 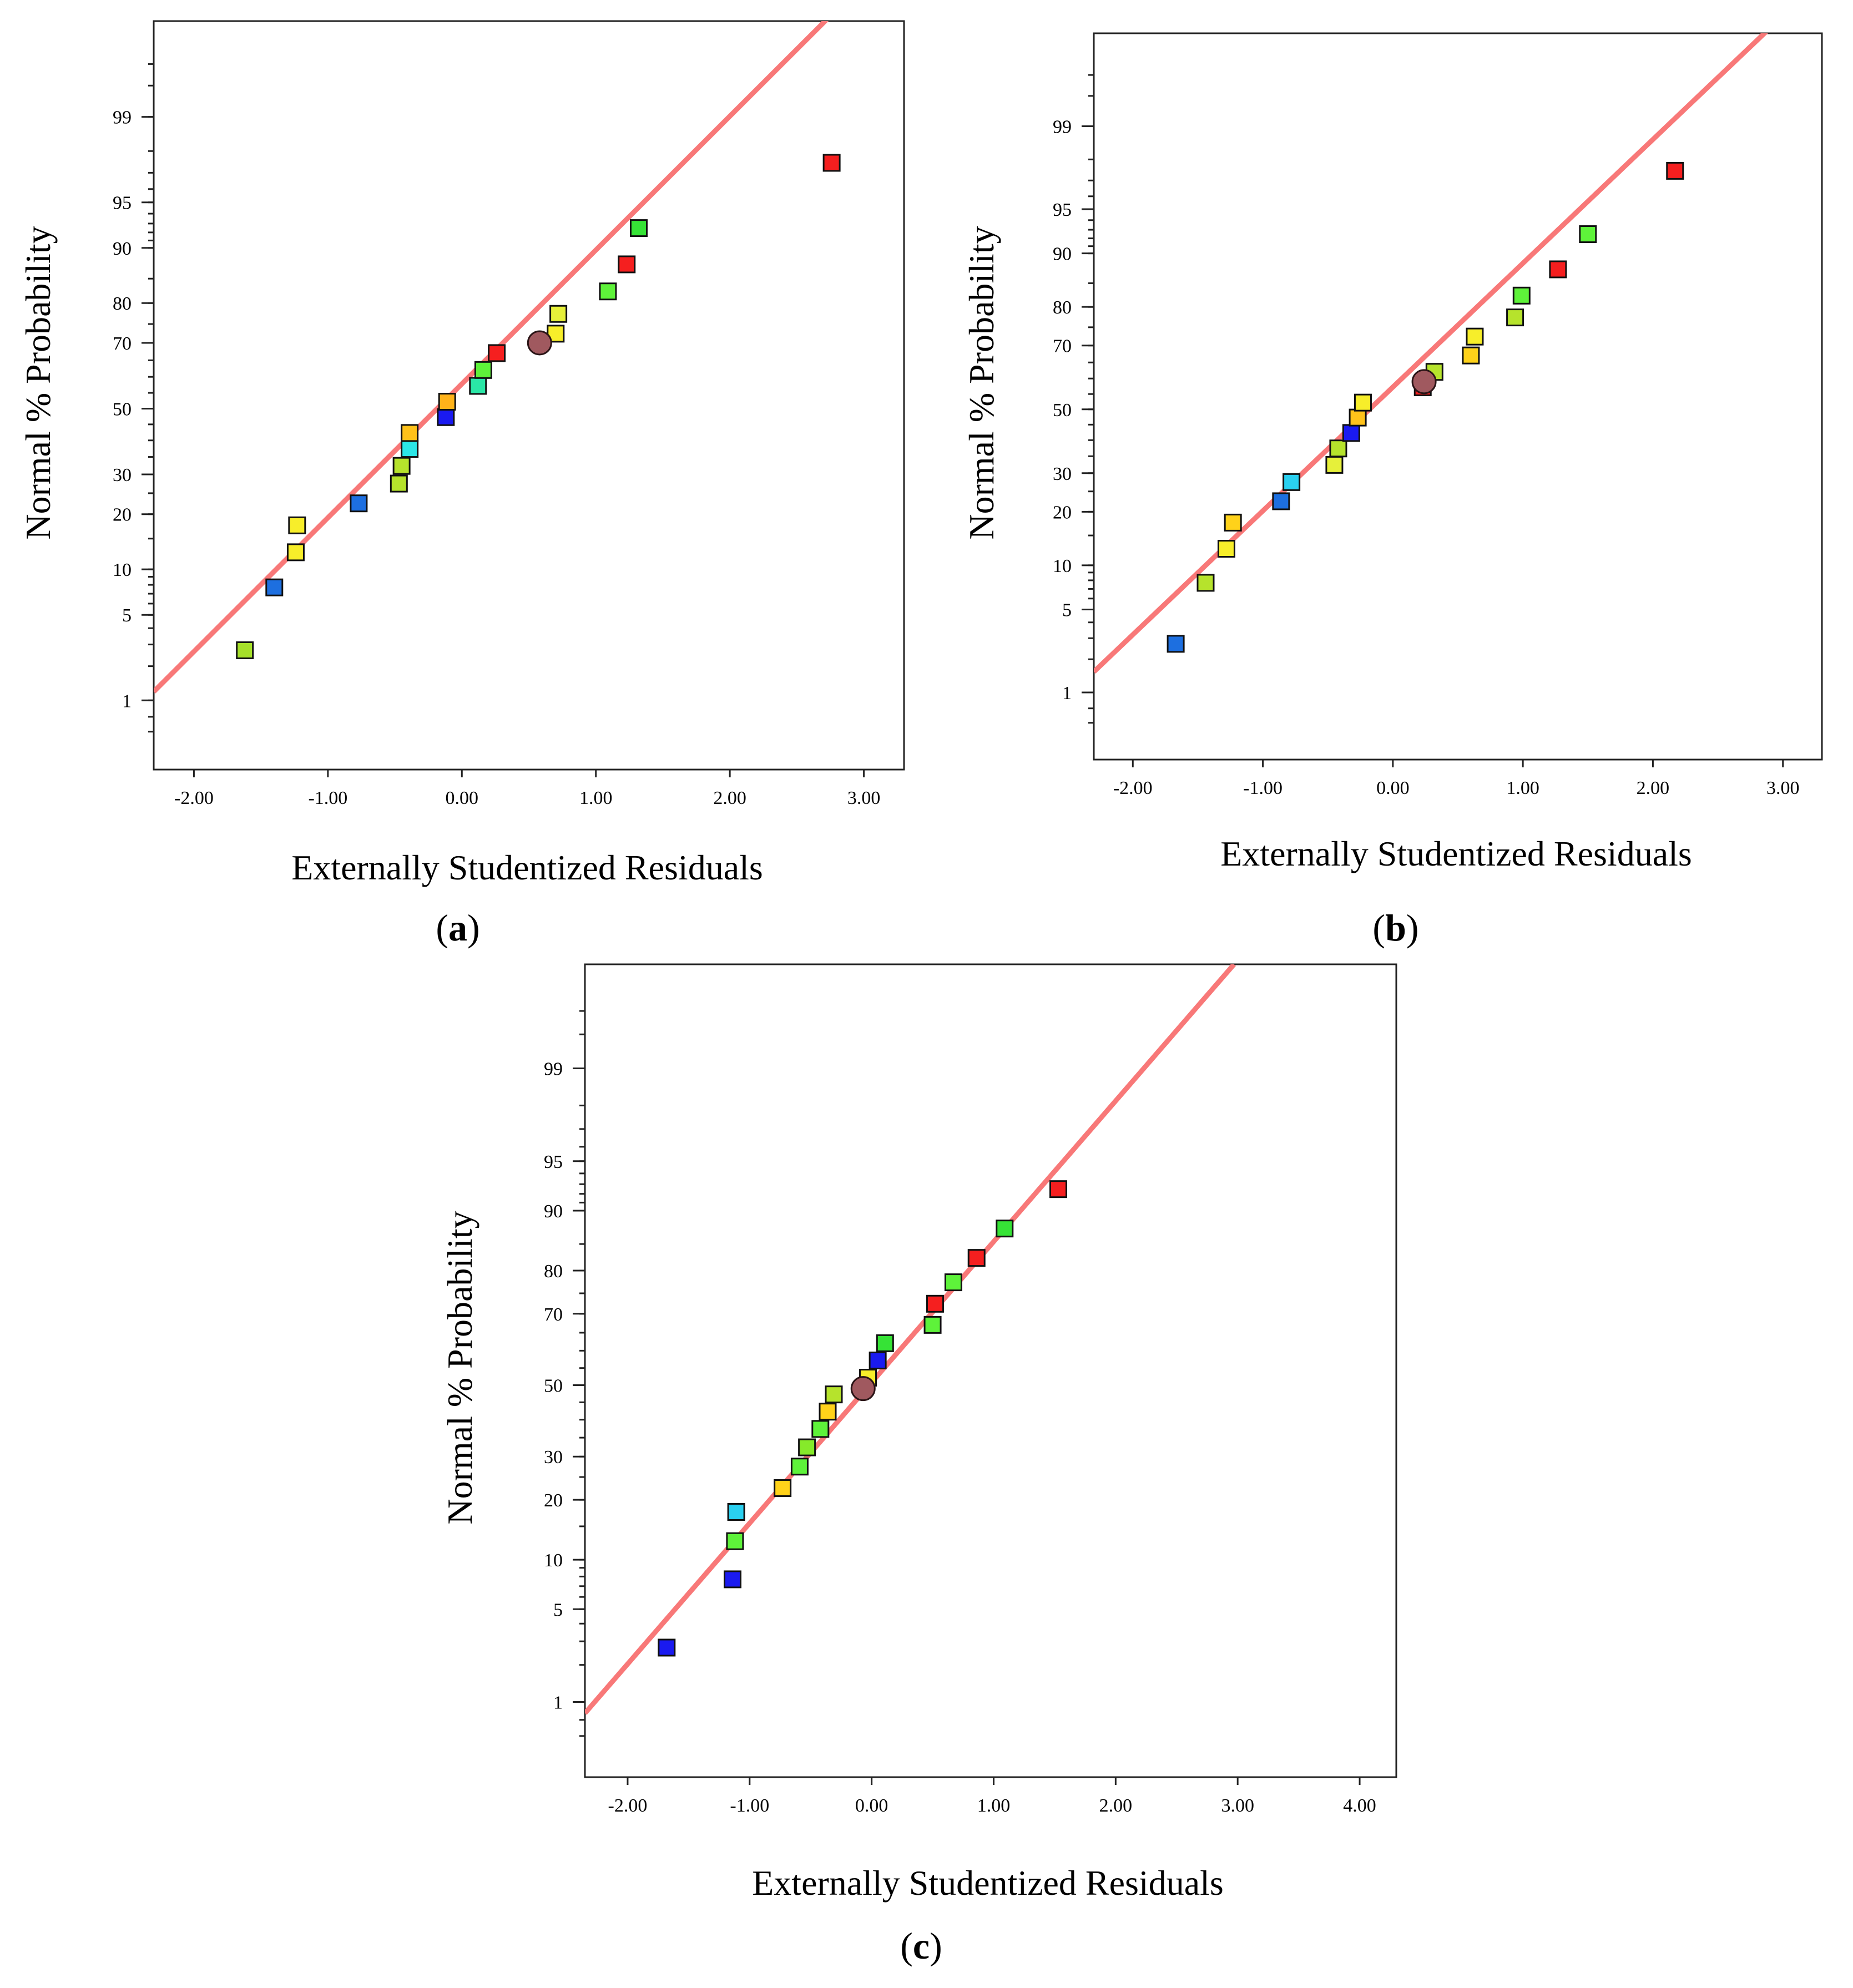 I want to click on plot-frame, so click(x=1458, y=396).